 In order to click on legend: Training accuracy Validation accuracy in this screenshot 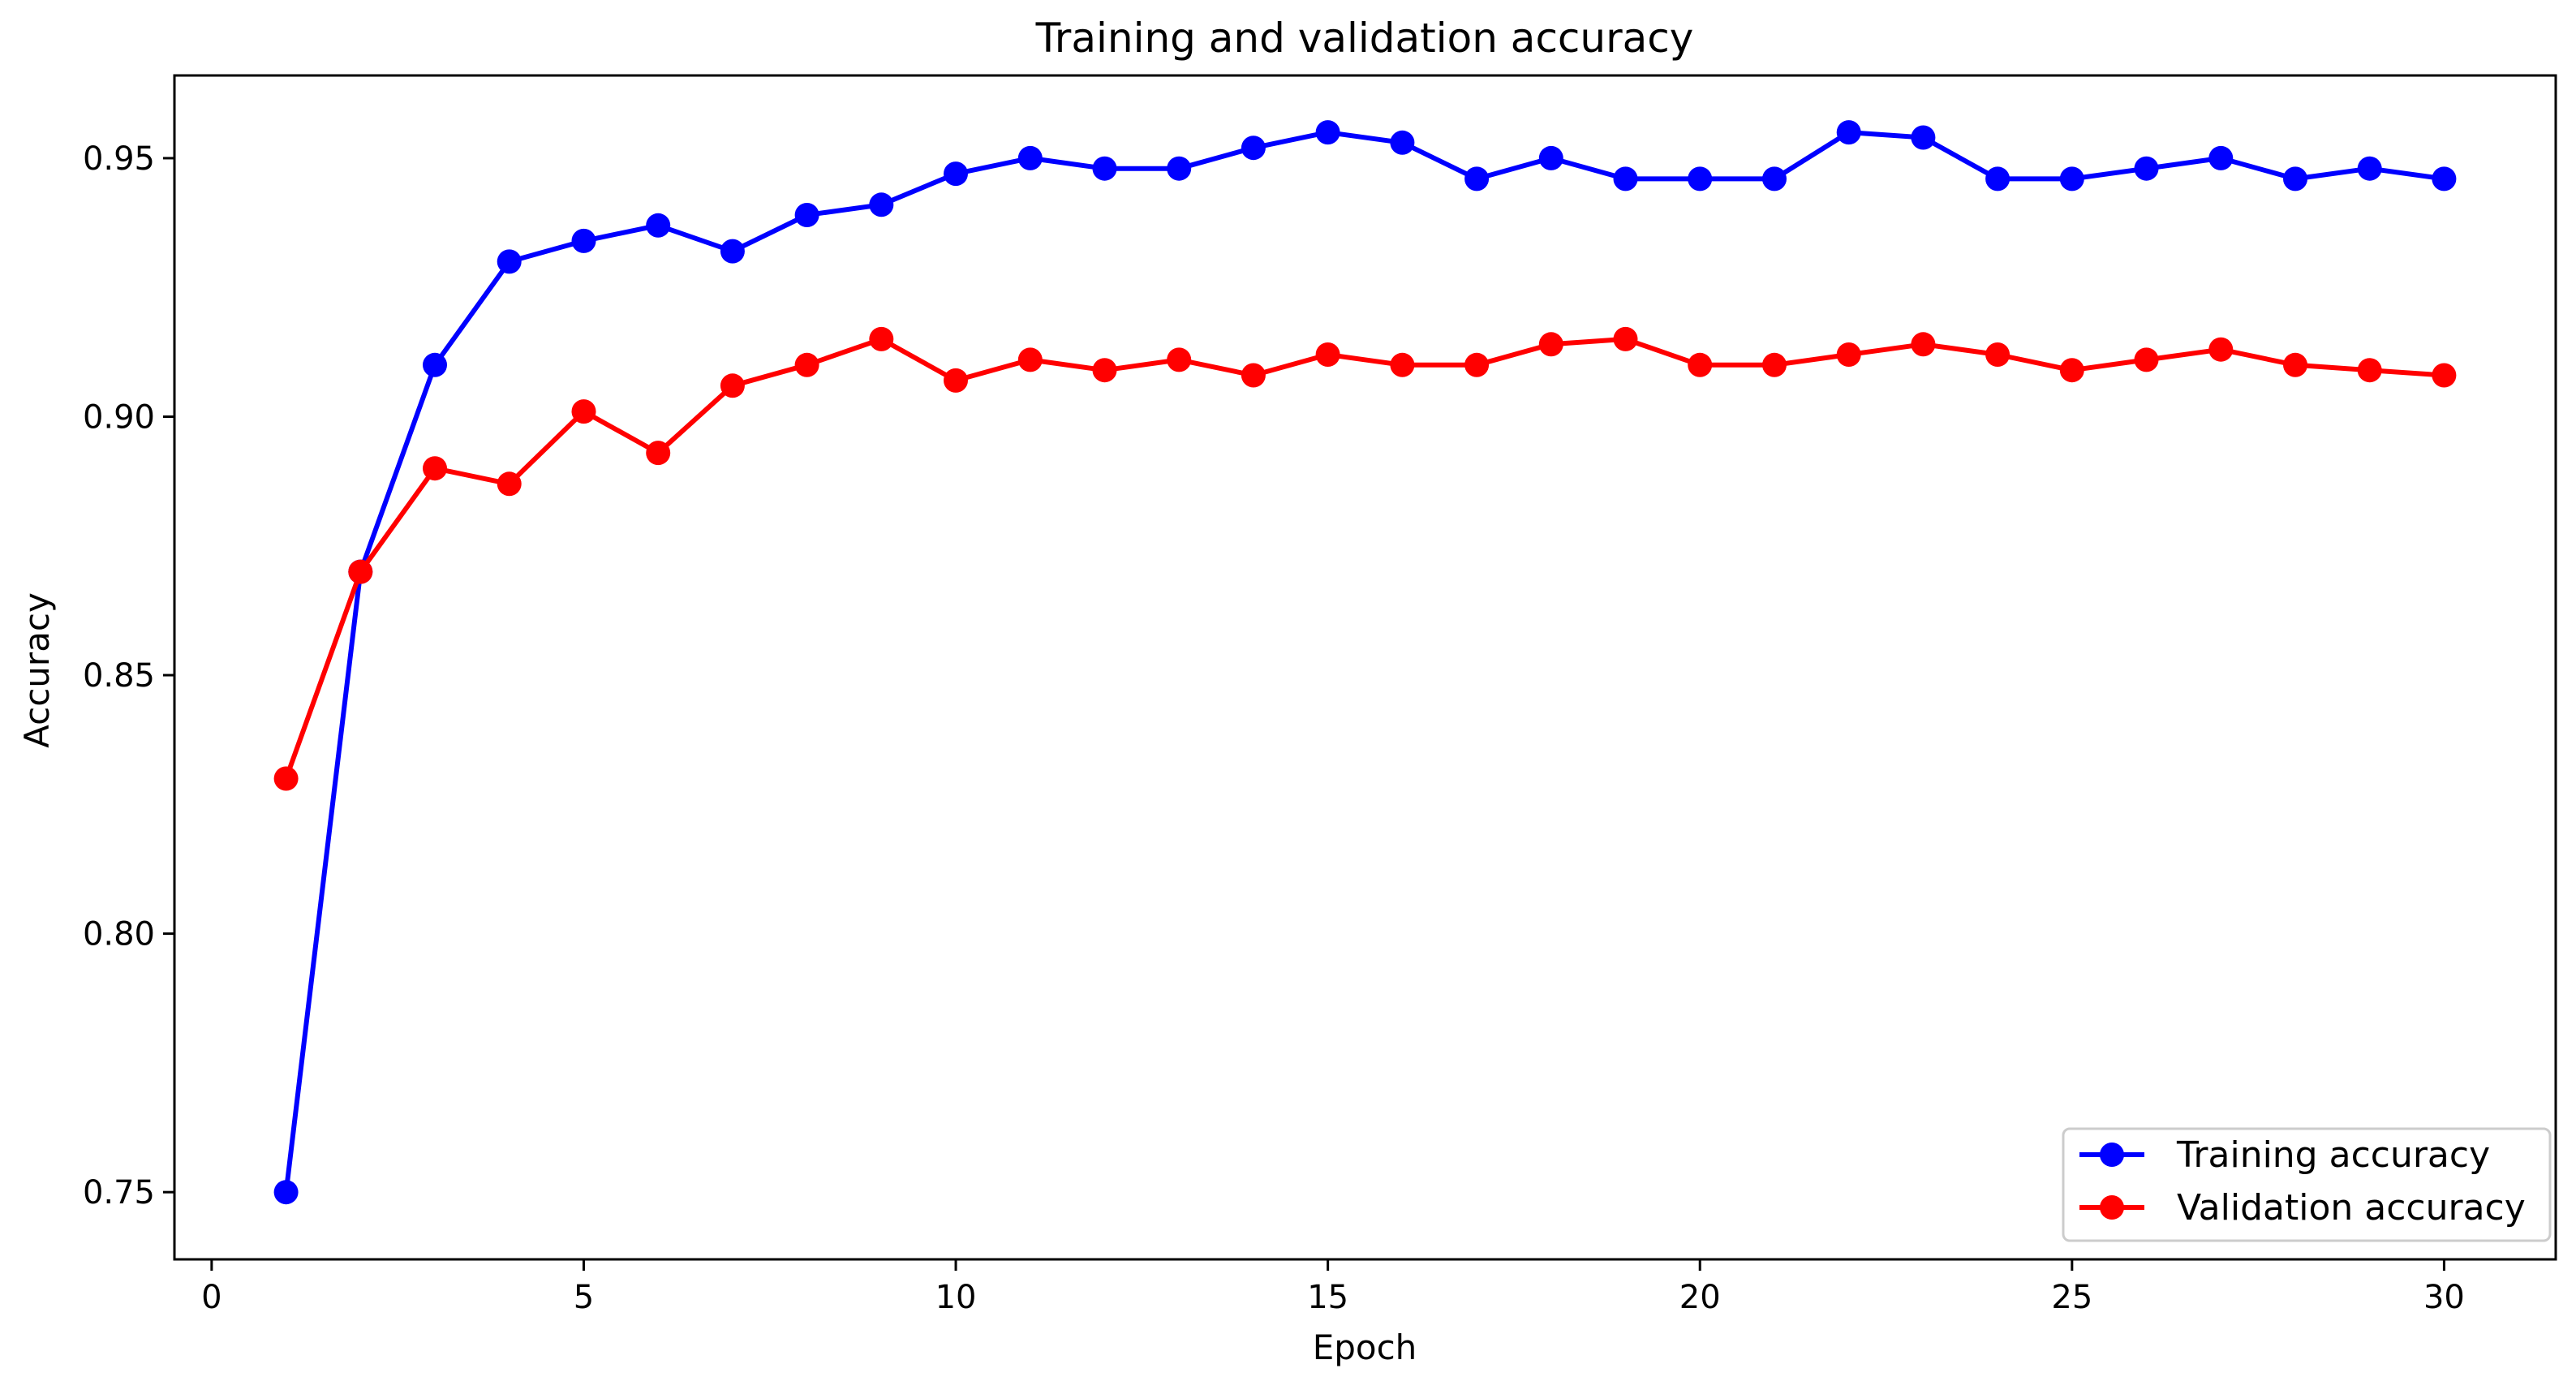, I will do `click(2307, 1184)`.